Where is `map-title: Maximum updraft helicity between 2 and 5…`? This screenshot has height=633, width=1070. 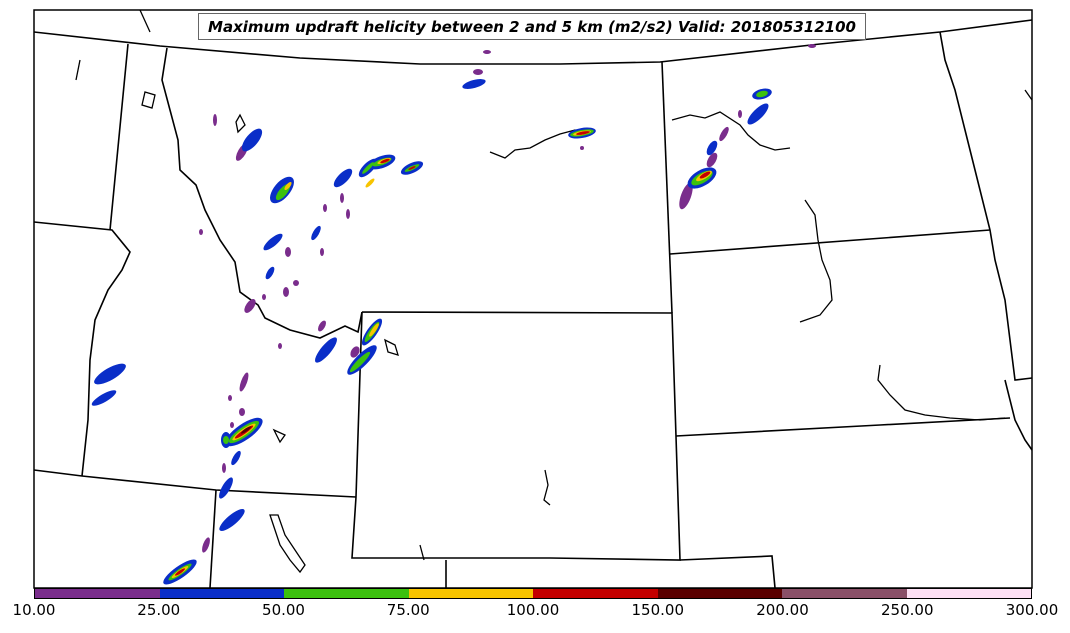
map-title: Maximum updraft helicity between 2 and 5… is located at coordinates (532, 26).